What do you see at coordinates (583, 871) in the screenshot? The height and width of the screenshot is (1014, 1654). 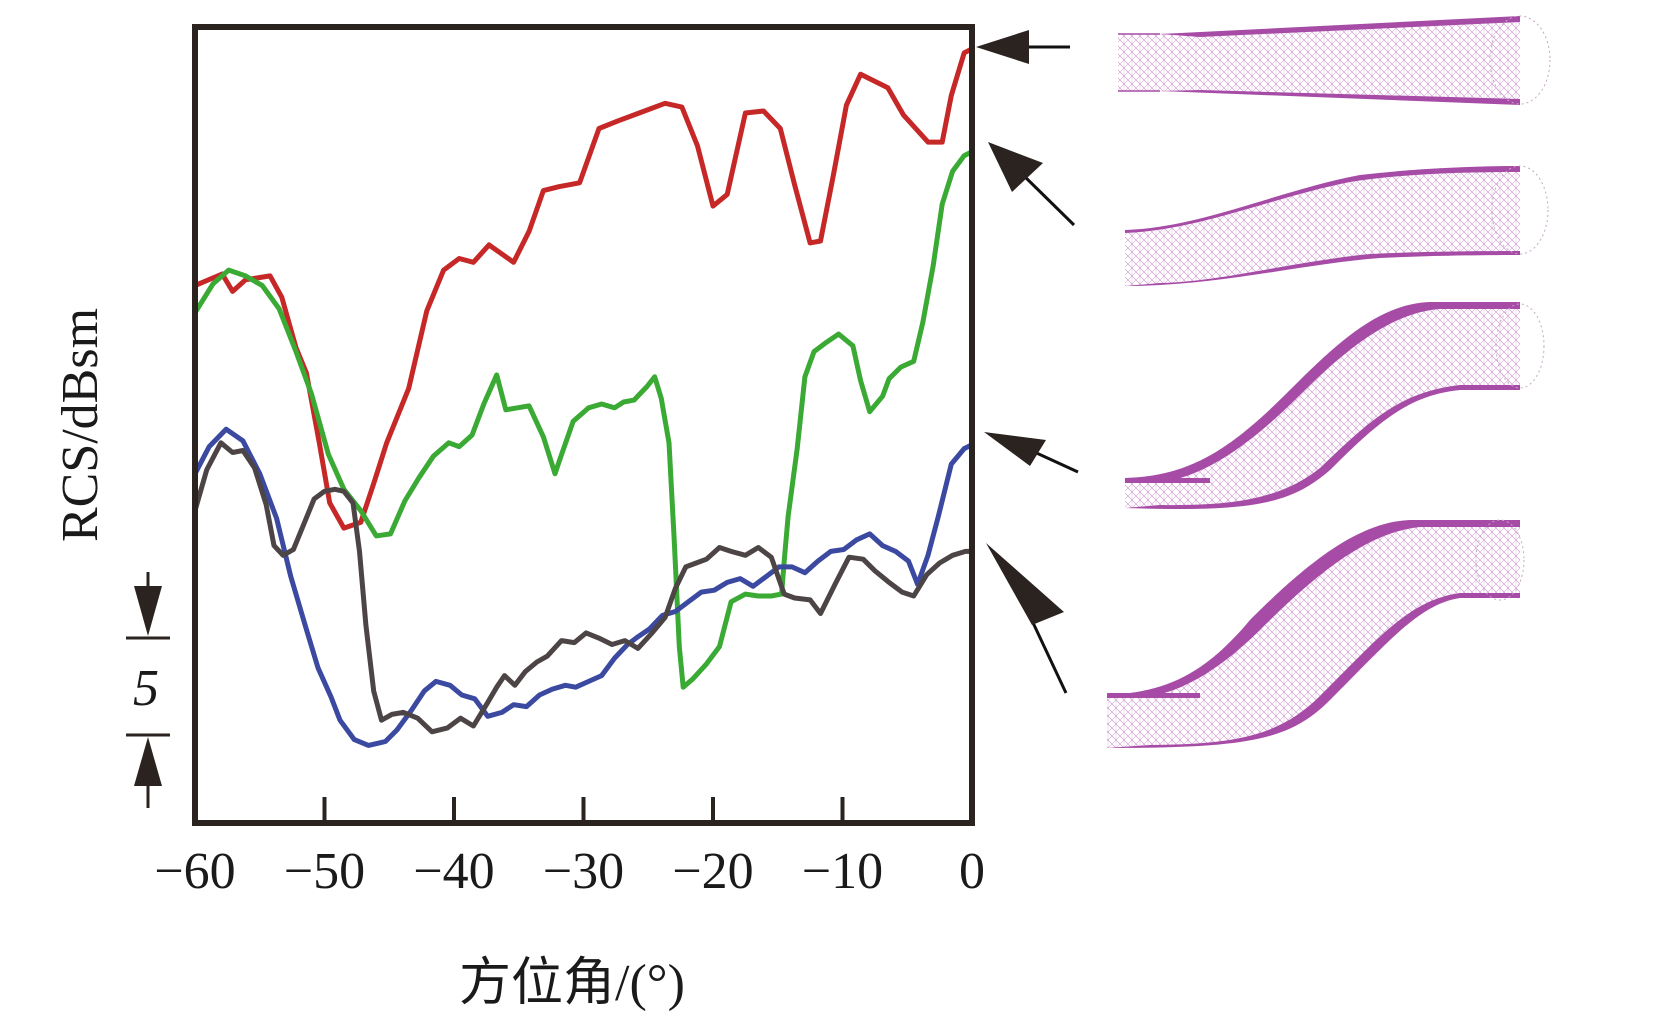 I see `x-tick-label: −30` at bounding box center [583, 871].